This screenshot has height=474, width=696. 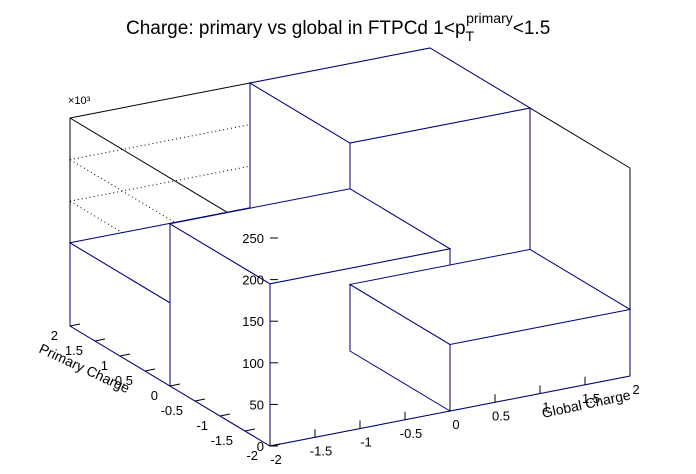 I want to click on x-tick-label: -1.5, so click(x=321, y=450).